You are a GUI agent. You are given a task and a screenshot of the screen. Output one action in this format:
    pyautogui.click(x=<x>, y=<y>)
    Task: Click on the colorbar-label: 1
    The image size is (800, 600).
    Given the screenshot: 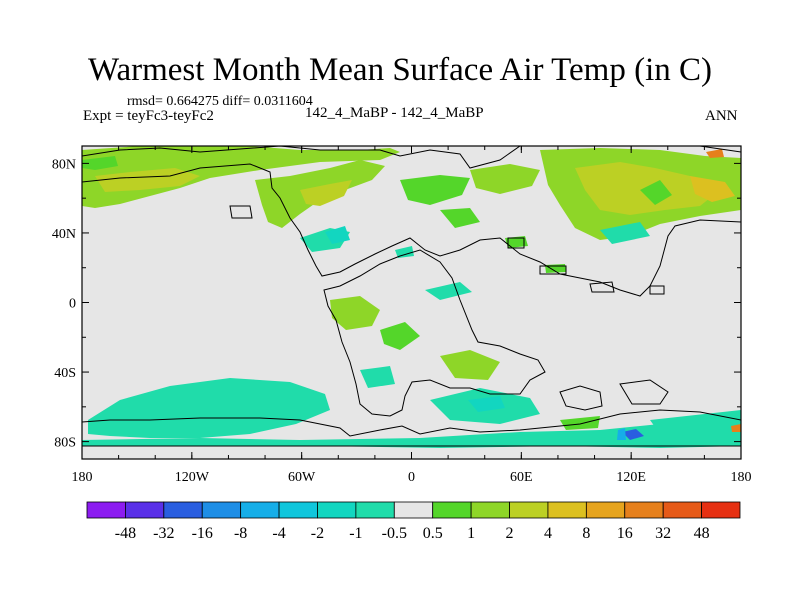 What is the action you would take?
    pyautogui.click(x=471, y=533)
    